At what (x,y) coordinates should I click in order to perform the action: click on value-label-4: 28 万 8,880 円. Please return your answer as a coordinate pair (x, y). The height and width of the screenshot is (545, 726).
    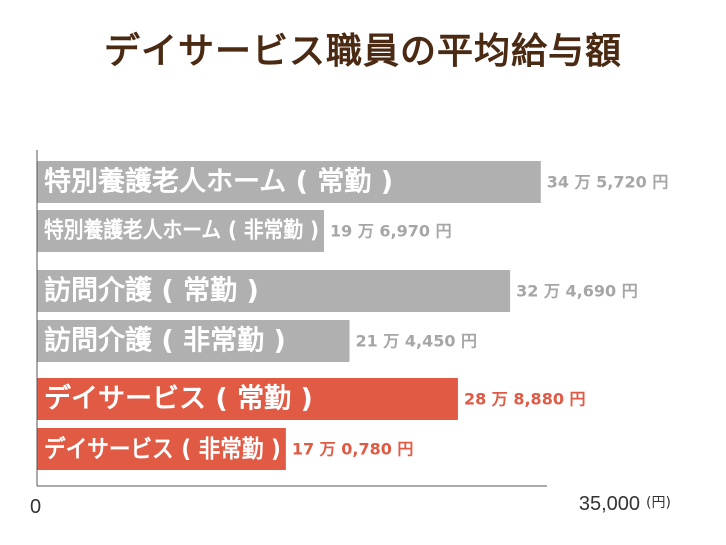
    Looking at the image, I should click on (525, 399).